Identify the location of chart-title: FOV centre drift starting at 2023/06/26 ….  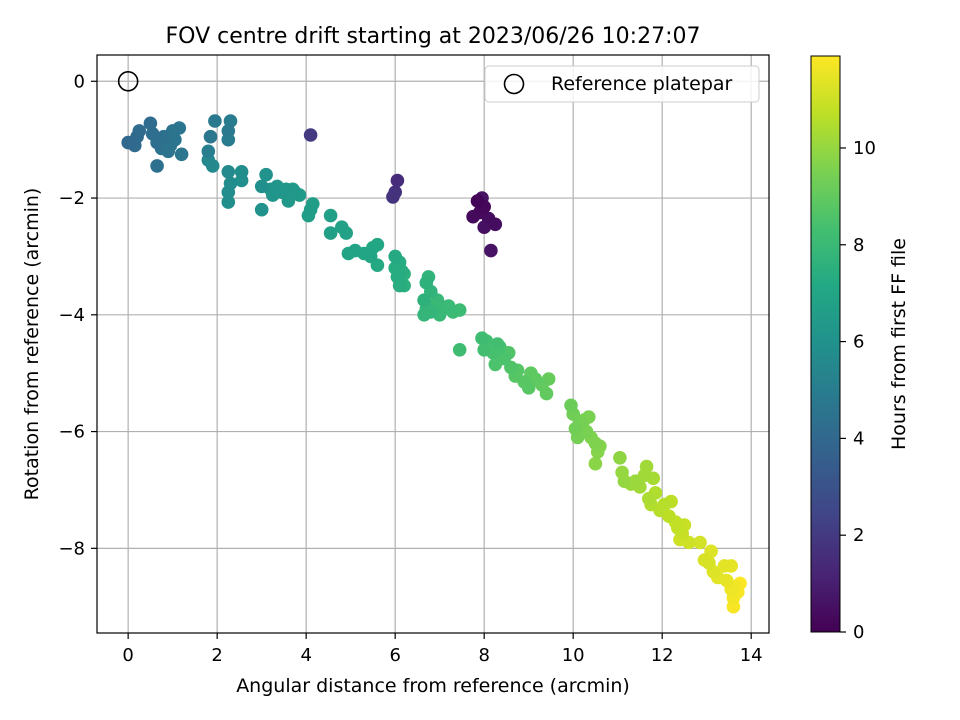
(433, 36).